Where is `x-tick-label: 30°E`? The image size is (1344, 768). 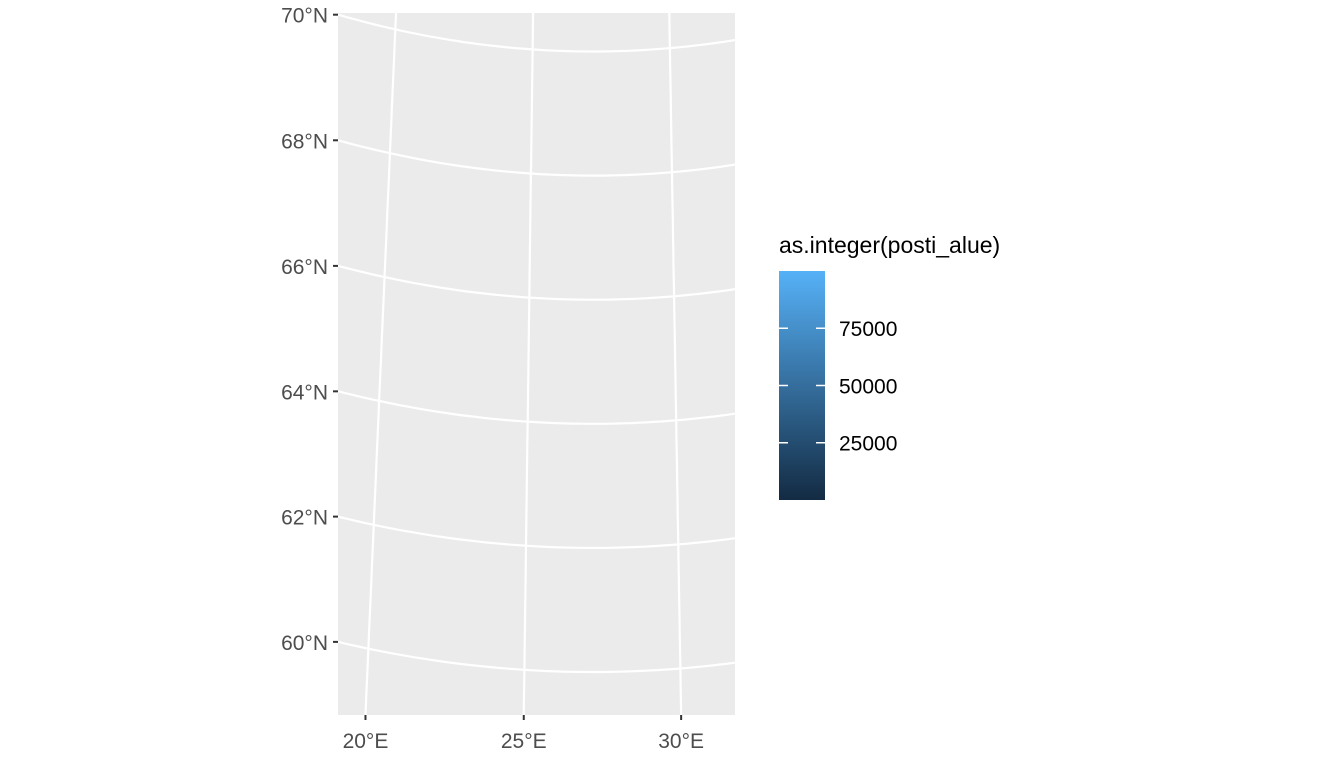 x-tick-label: 30°E is located at coordinates (681, 741).